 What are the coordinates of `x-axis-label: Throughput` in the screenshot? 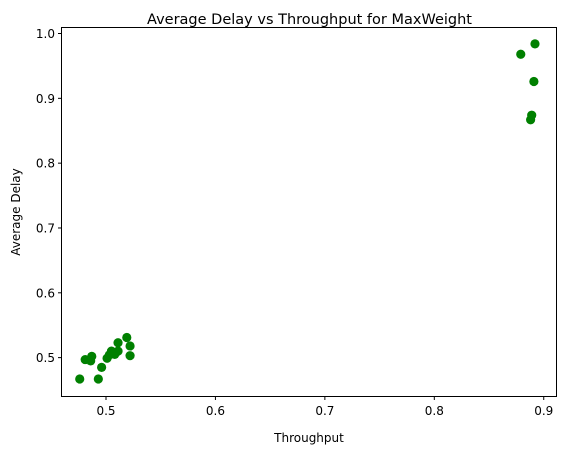 It's located at (308, 438).